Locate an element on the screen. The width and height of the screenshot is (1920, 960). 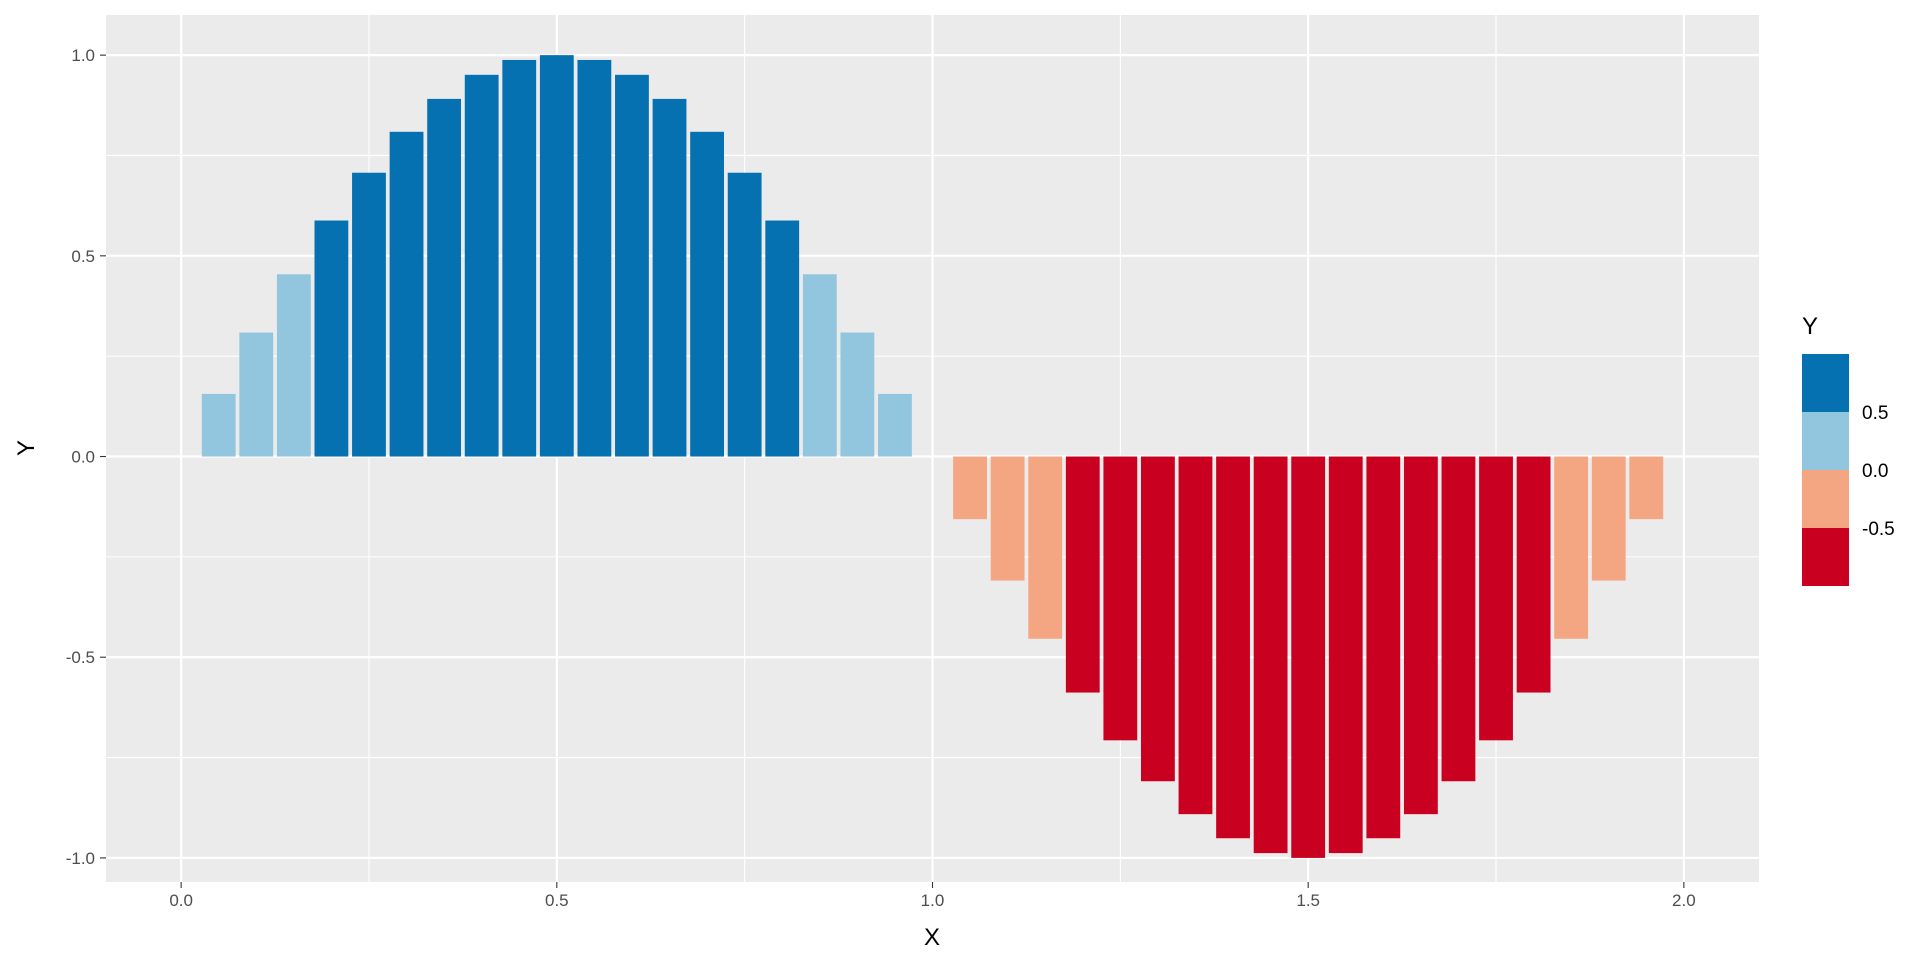
x-axis: 0.0 0.5 1.0 1.5 2.0 is located at coordinates (932, 896).